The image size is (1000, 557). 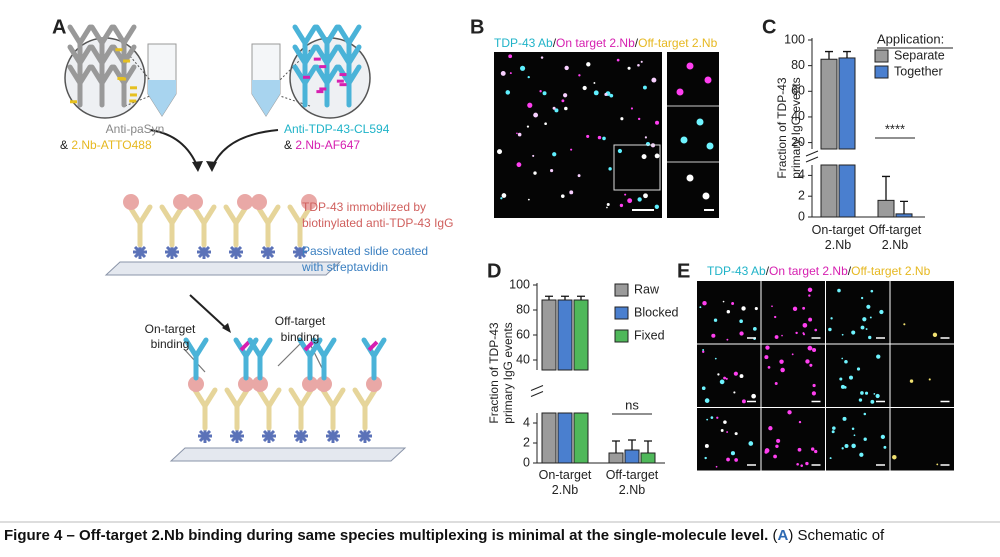 I want to click on reagent-name: 2.Nb-ATTO488, so click(x=111, y=145).